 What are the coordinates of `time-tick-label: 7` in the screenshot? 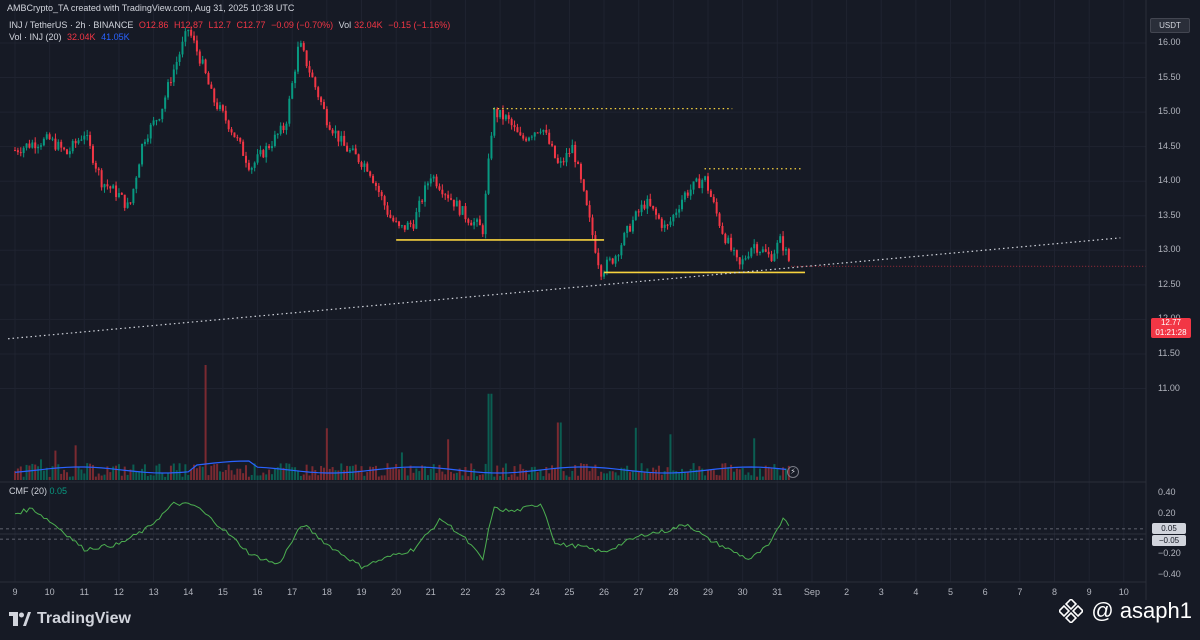 It's located at (1020, 592).